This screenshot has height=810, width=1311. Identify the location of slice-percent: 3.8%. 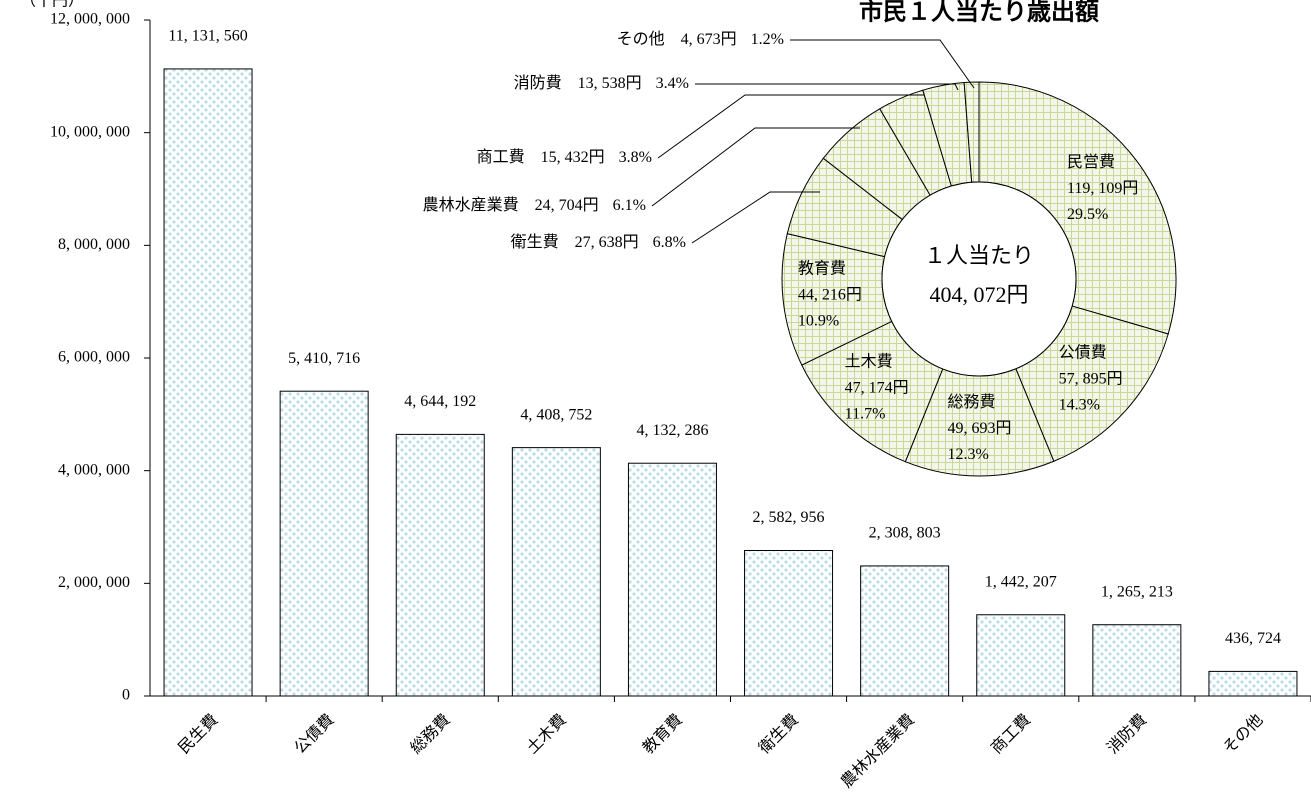
(635, 157).